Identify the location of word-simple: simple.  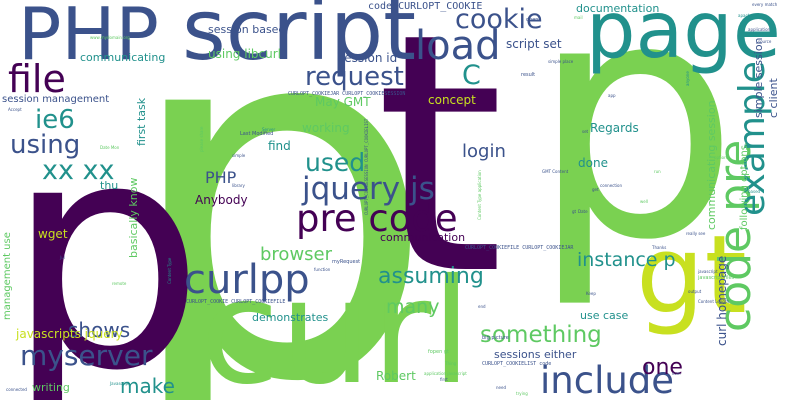
(239, 155).